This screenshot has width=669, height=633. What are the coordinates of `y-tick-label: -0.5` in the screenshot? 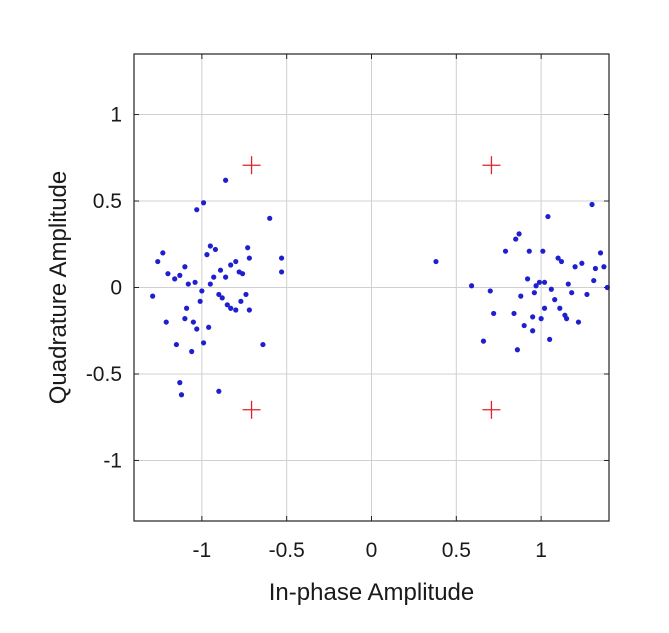 It's located at (104, 374).